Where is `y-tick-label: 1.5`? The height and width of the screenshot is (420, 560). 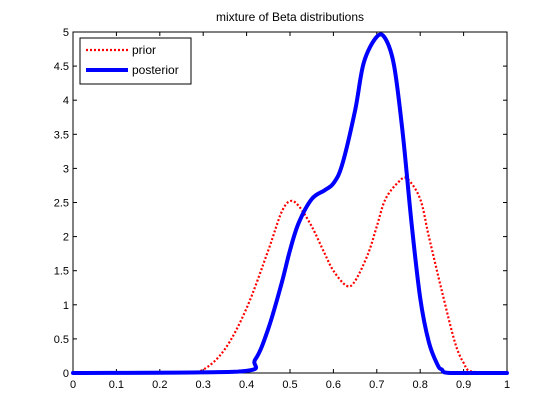
y-tick-label: 1.5 is located at coordinates (61, 272).